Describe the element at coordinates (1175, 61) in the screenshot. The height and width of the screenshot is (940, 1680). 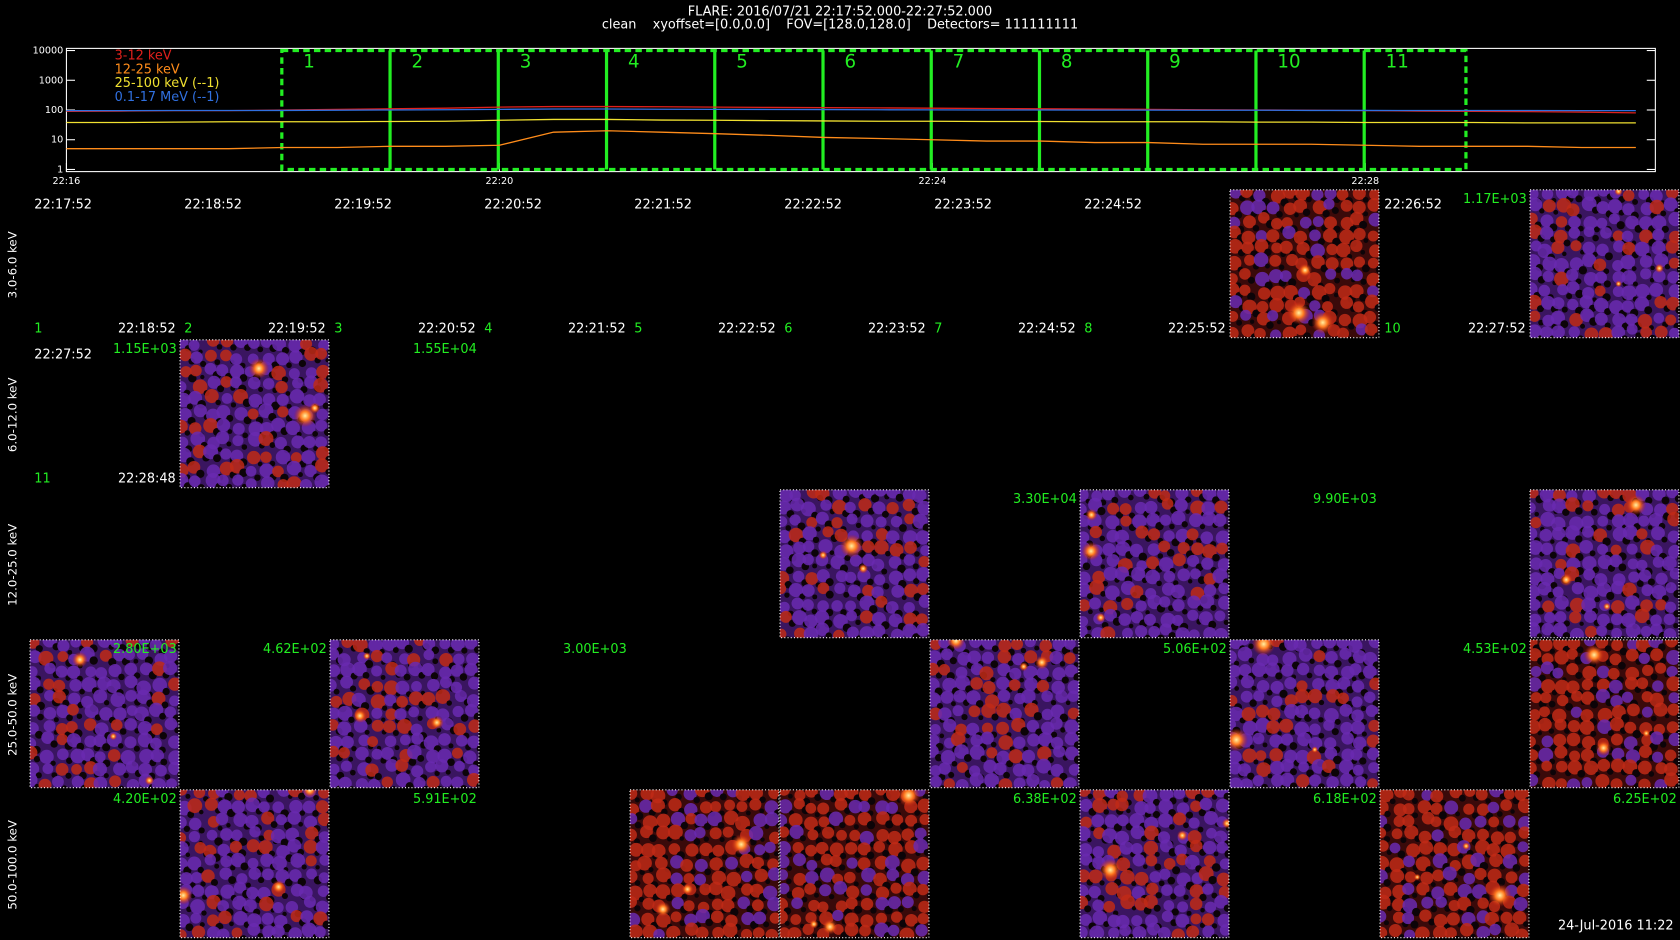
I see `interval-label: 9` at that location.